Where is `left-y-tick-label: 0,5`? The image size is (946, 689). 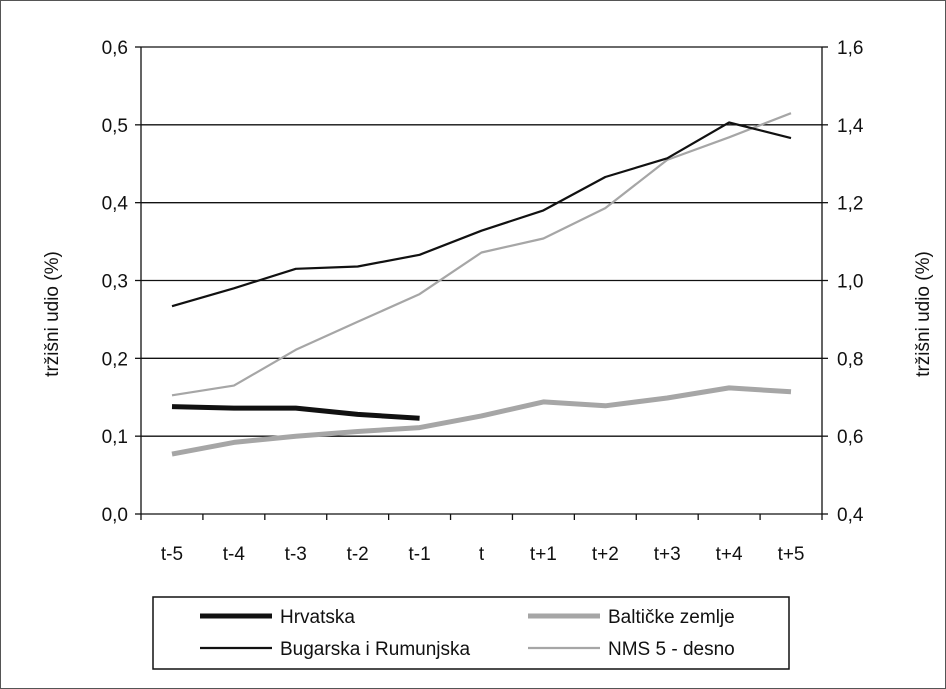 left-y-tick-label: 0,5 is located at coordinates (115, 126).